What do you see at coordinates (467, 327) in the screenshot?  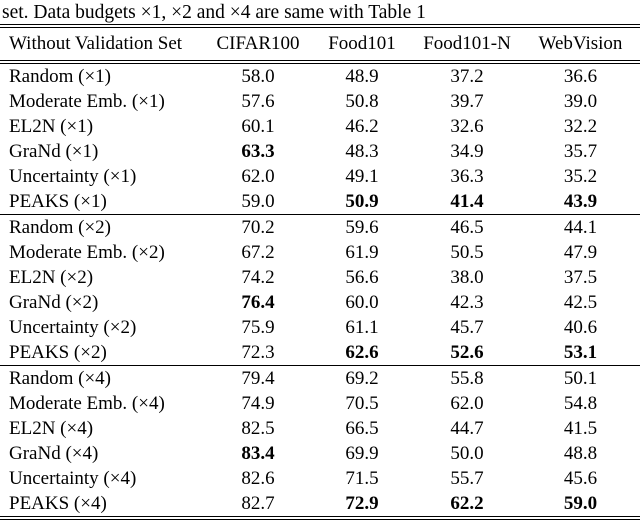 I see `value-cell: 45.7` at bounding box center [467, 327].